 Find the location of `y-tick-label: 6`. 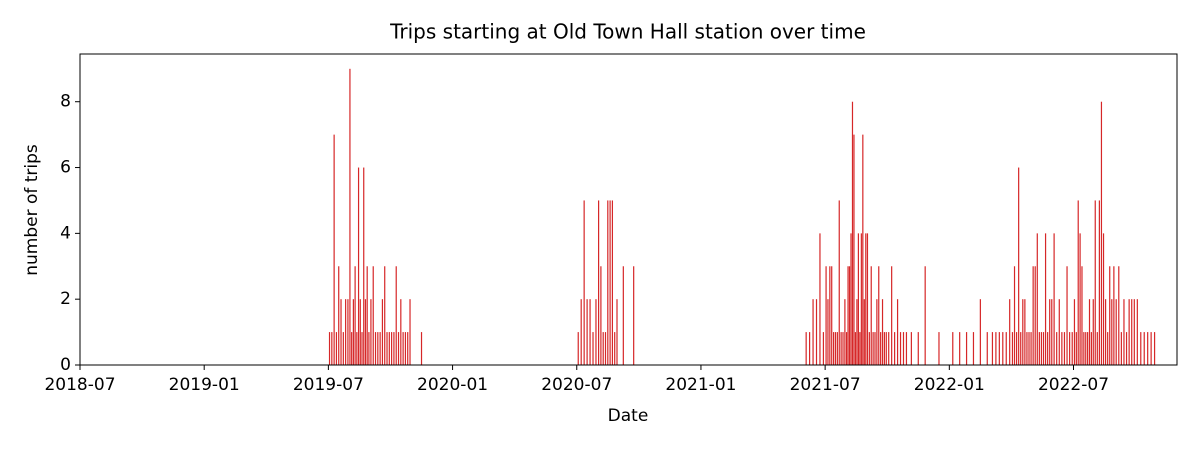

y-tick-label: 6 is located at coordinates (65, 168).